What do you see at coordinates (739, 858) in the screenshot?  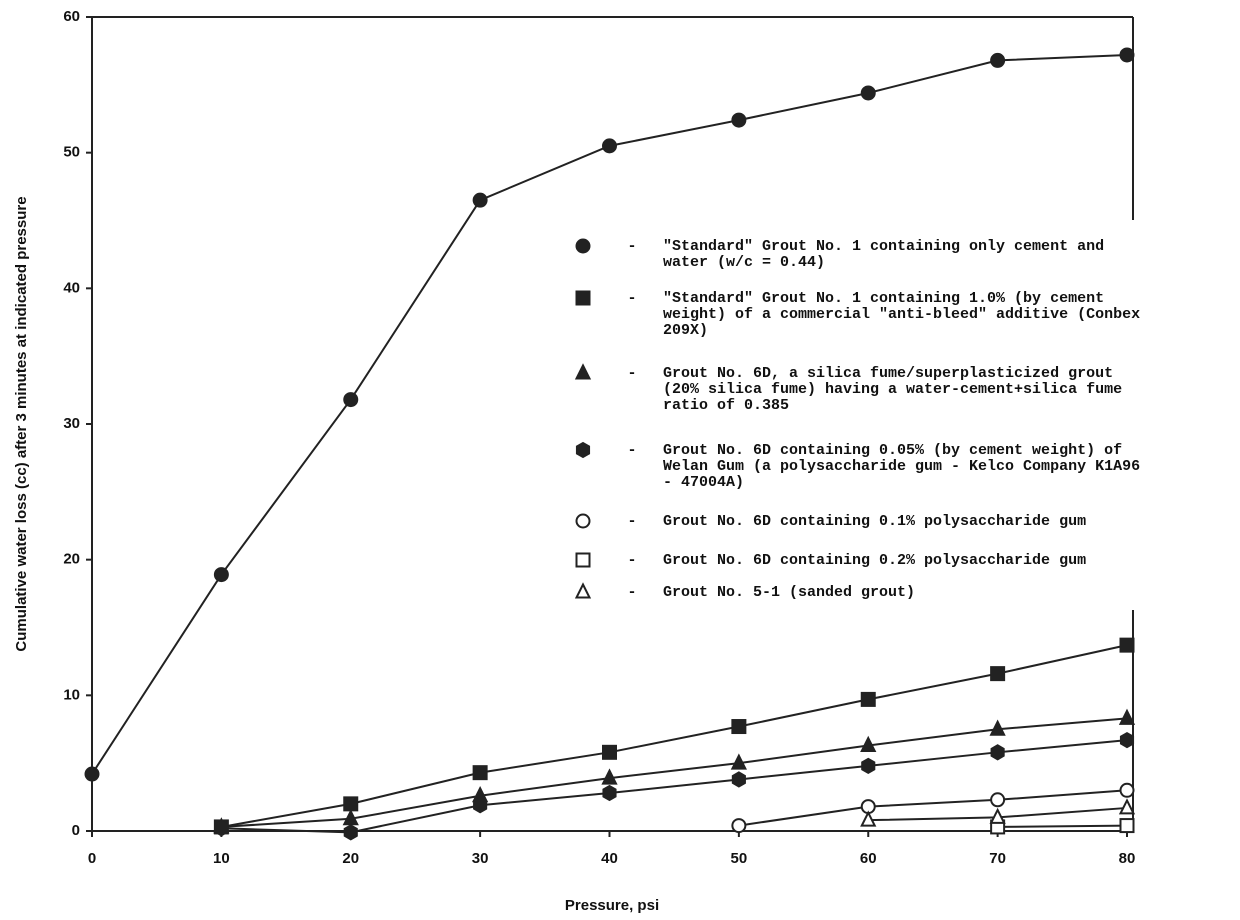 I see `x-tick-label: 50` at bounding box center [739, 858].